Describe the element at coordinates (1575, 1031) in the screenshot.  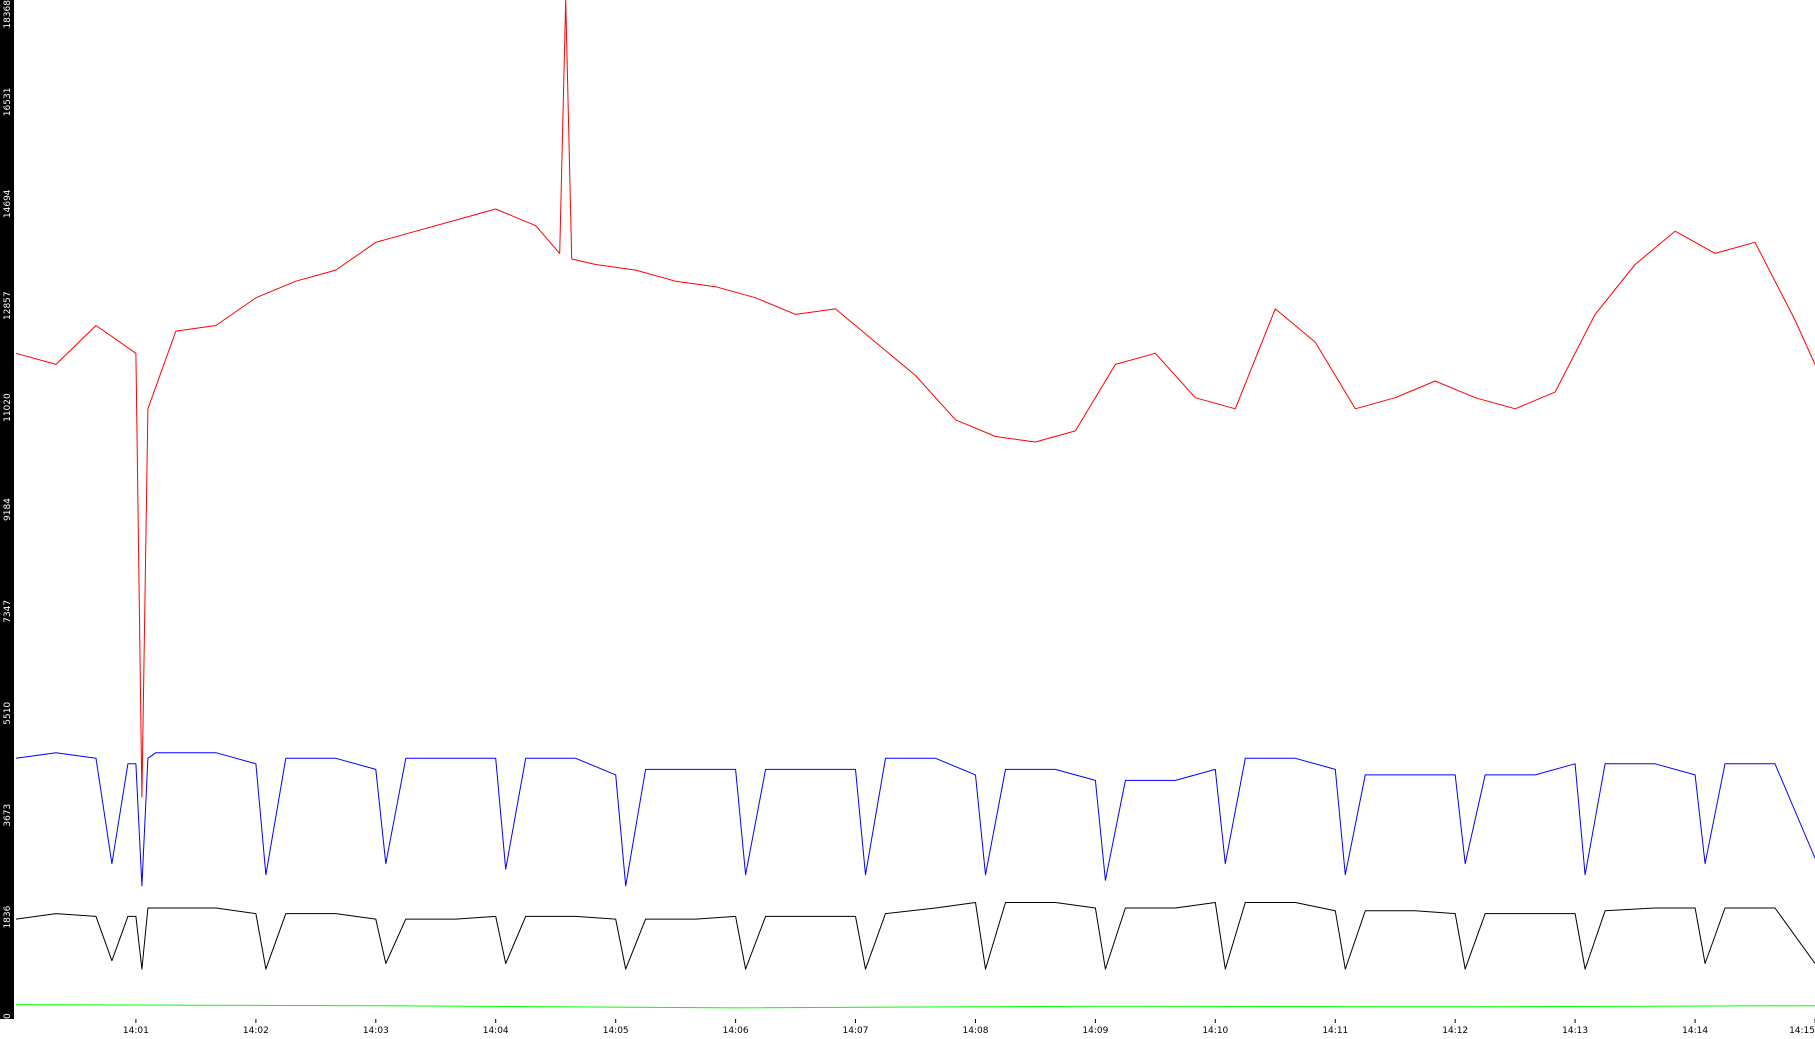
I see `x-tick-label: 14:13` at that location.